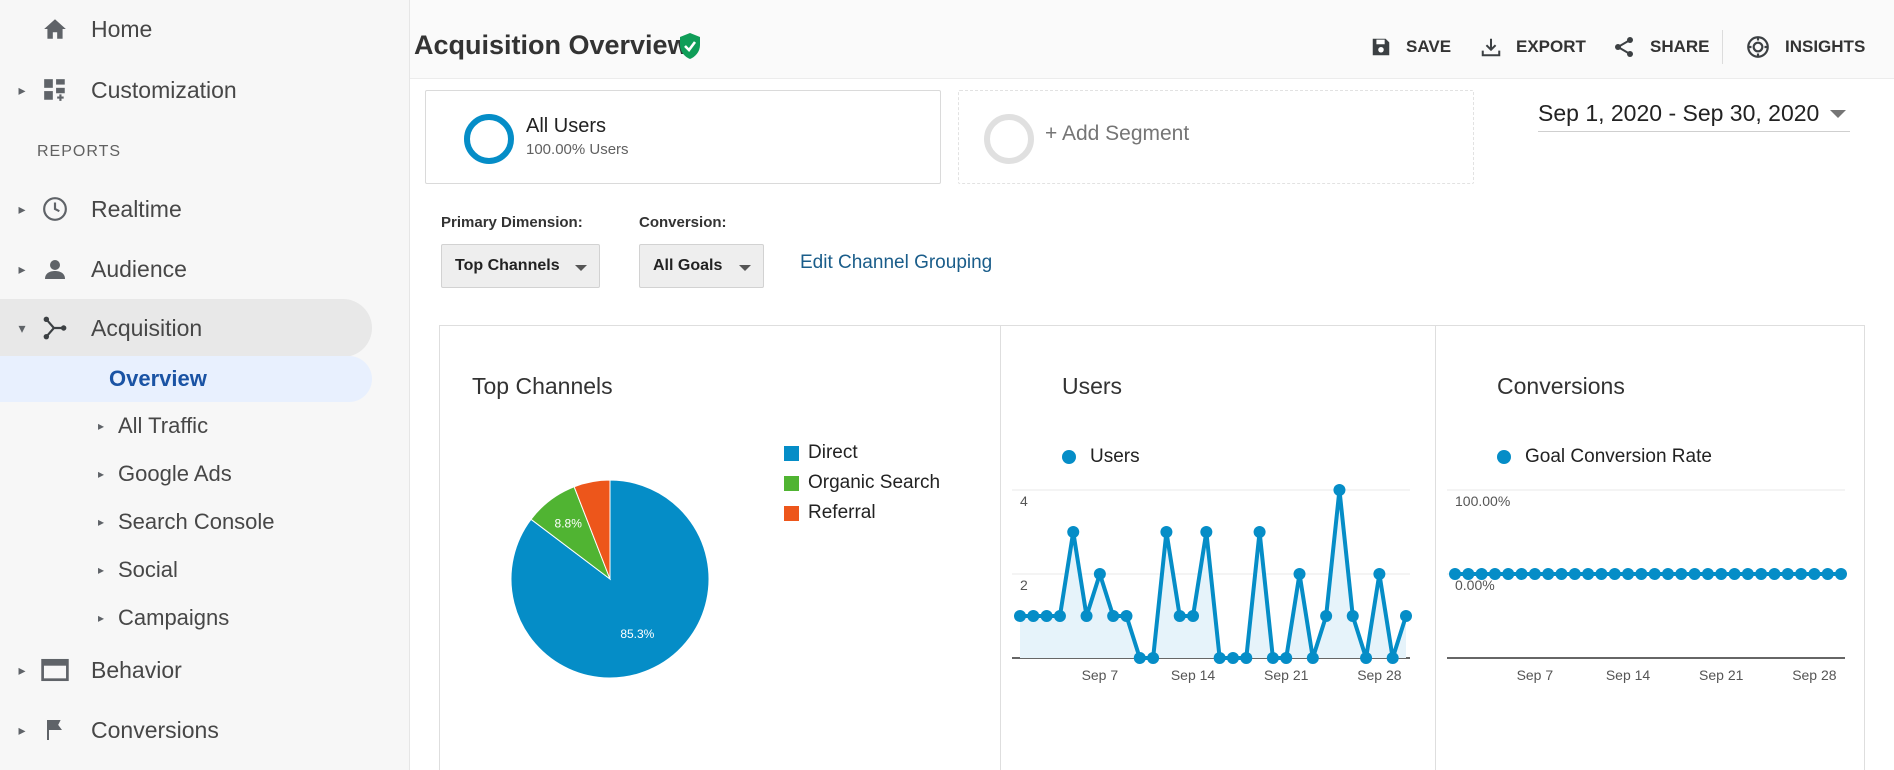 This screenshot has height=770, width=1894. What do you see at coordinates (1805, 47) in the screenshot?
I see `insights-button: INSIGHTS` at bounding box center [1805, 47].